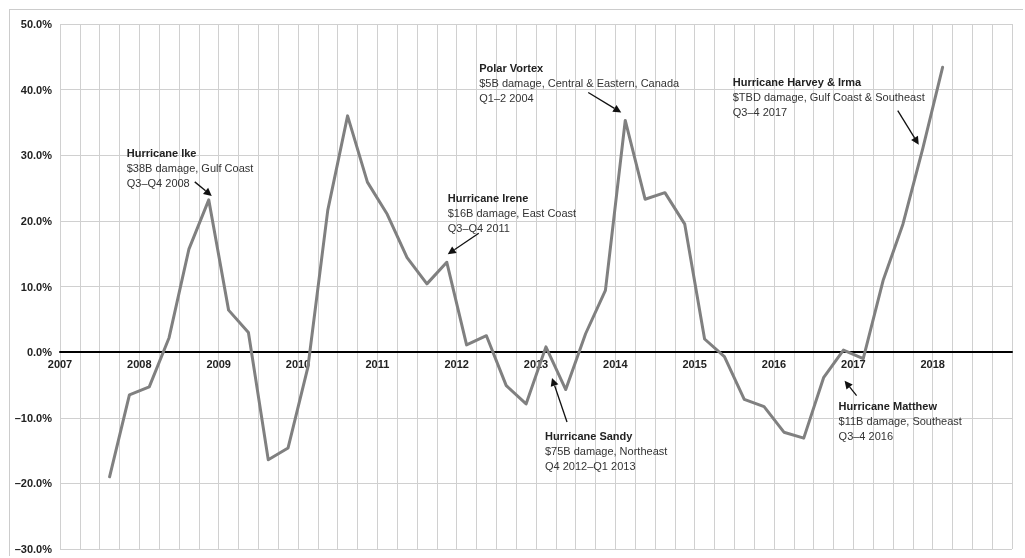 The image size is (1025, 558). I want to click on annotation: Hurricane Harvey & Irma $TBD damage, Gulf Coast & Southeast Q3–4 2017, so click(828, 97).